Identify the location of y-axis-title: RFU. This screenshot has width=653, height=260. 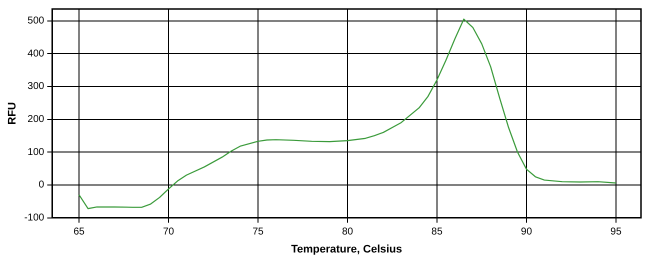
(12, 113).